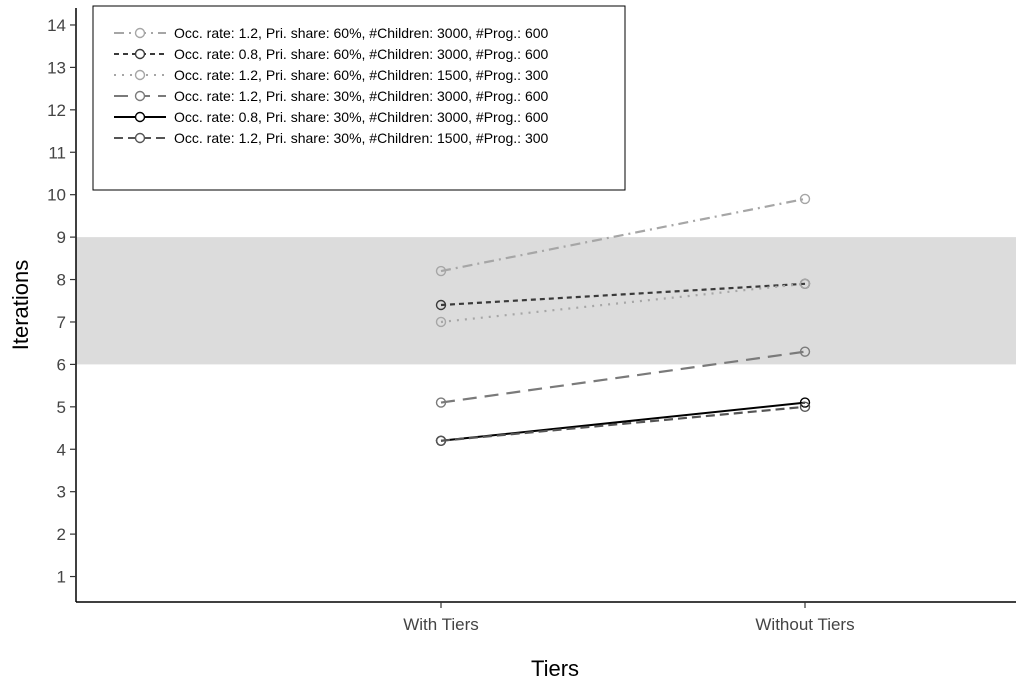 Image resolution: width=1016 pixels, height=684 pixels. I want to click on y-tick-label: 5, so click(61, 407).